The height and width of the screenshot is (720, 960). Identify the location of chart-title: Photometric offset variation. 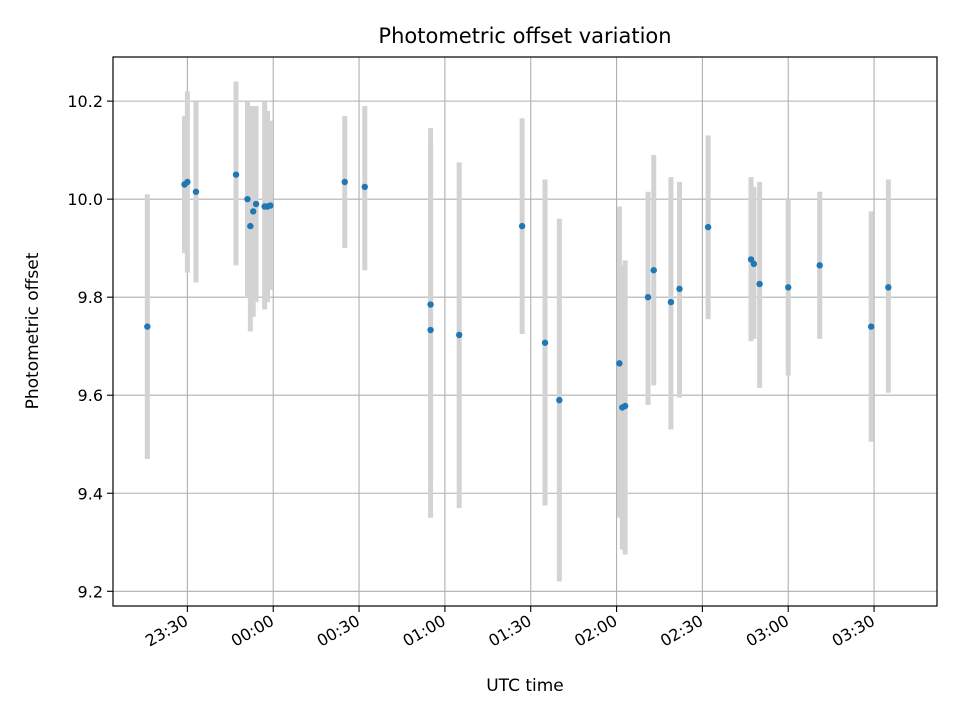
(524, 36).